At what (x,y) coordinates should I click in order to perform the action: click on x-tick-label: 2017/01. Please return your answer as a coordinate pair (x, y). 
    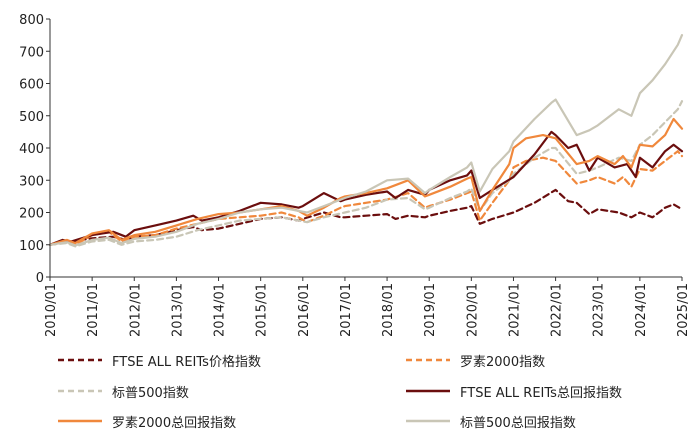
    Looking at the image, I should click on (346, 310).